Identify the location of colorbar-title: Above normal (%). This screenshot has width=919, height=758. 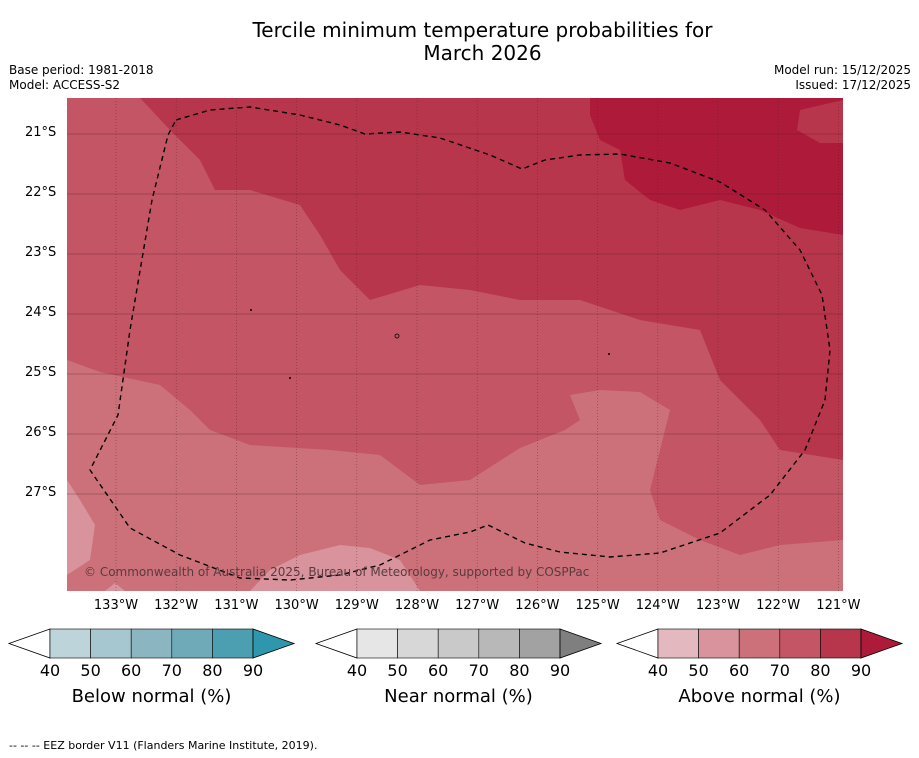
(759, 696).